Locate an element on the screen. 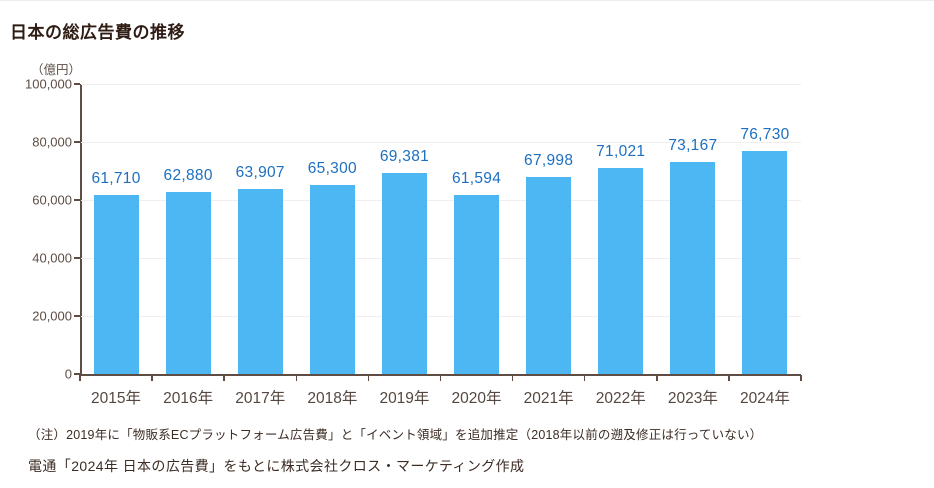 This screenshot has height=488, width=934. y-axis-unit-label: （億円） is located at coordinates (56, 70).